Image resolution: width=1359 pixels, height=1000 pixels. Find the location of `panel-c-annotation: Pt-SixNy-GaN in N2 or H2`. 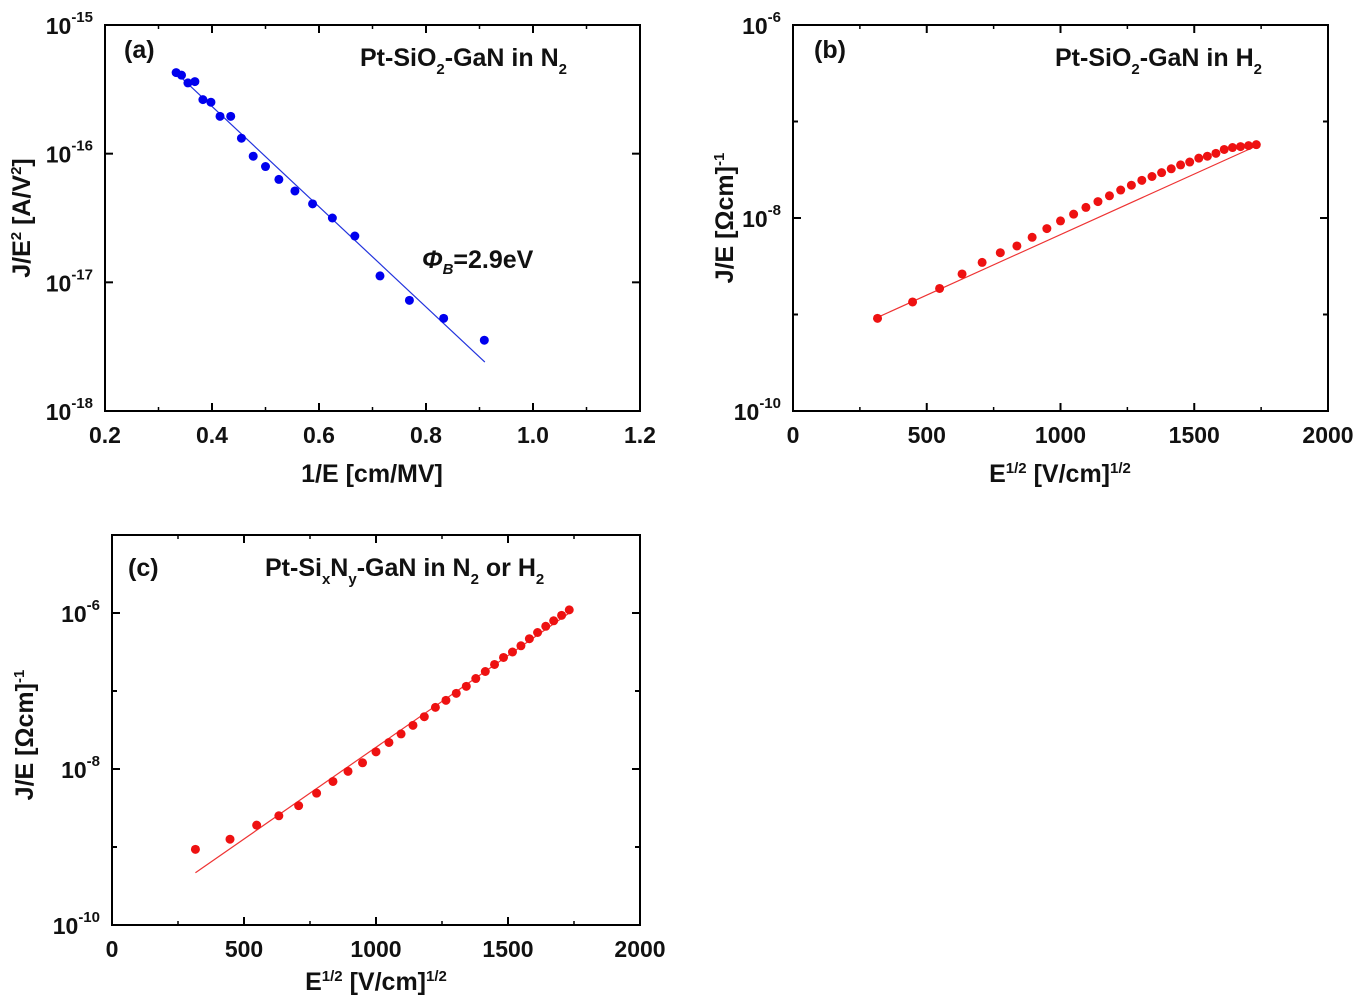

panel-c-annotation: Pt-SixNy-GaN in N2 or H2 is located at coordinates (404, 571).